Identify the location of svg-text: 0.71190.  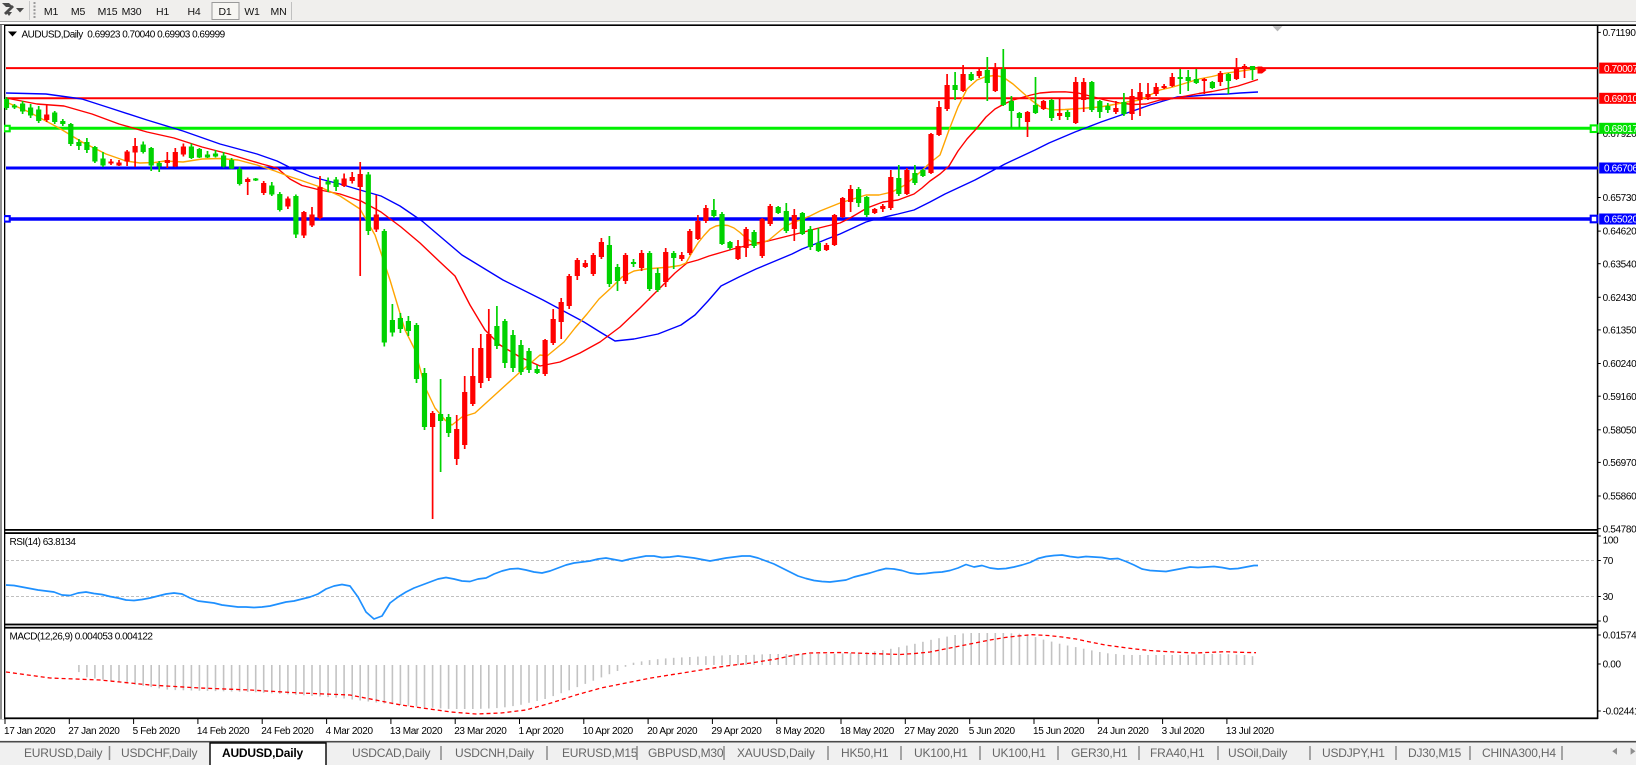
(1619, 33).